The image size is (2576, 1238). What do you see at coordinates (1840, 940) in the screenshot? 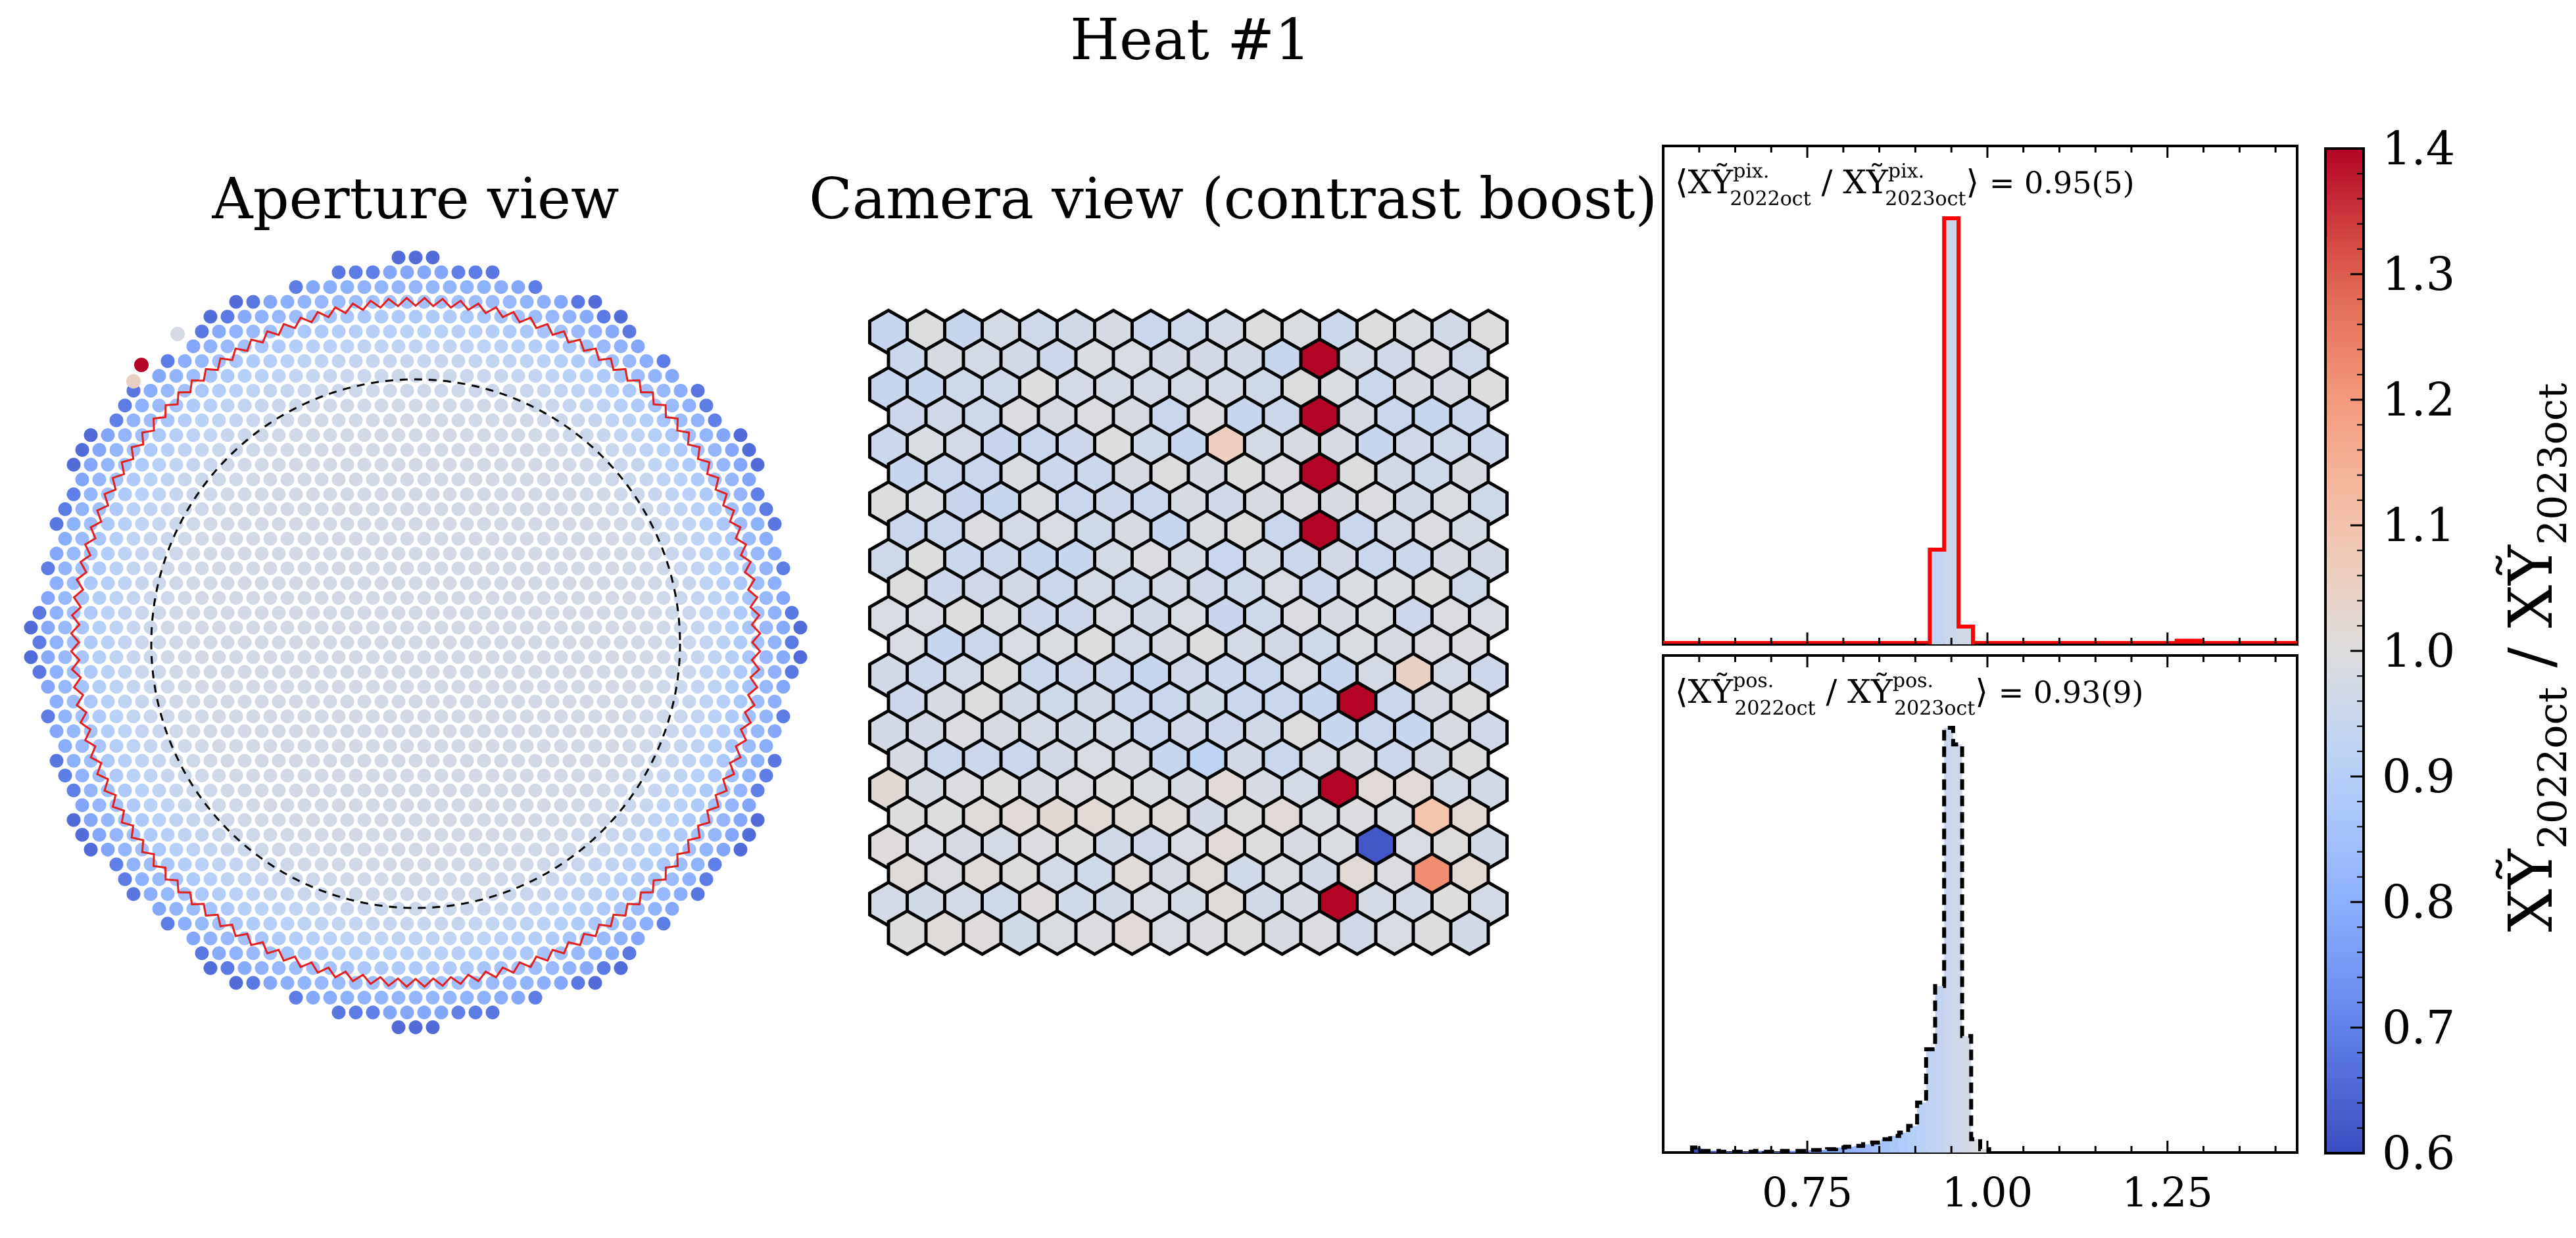
I see `hist-outline` at bounding box center [1840, 940].